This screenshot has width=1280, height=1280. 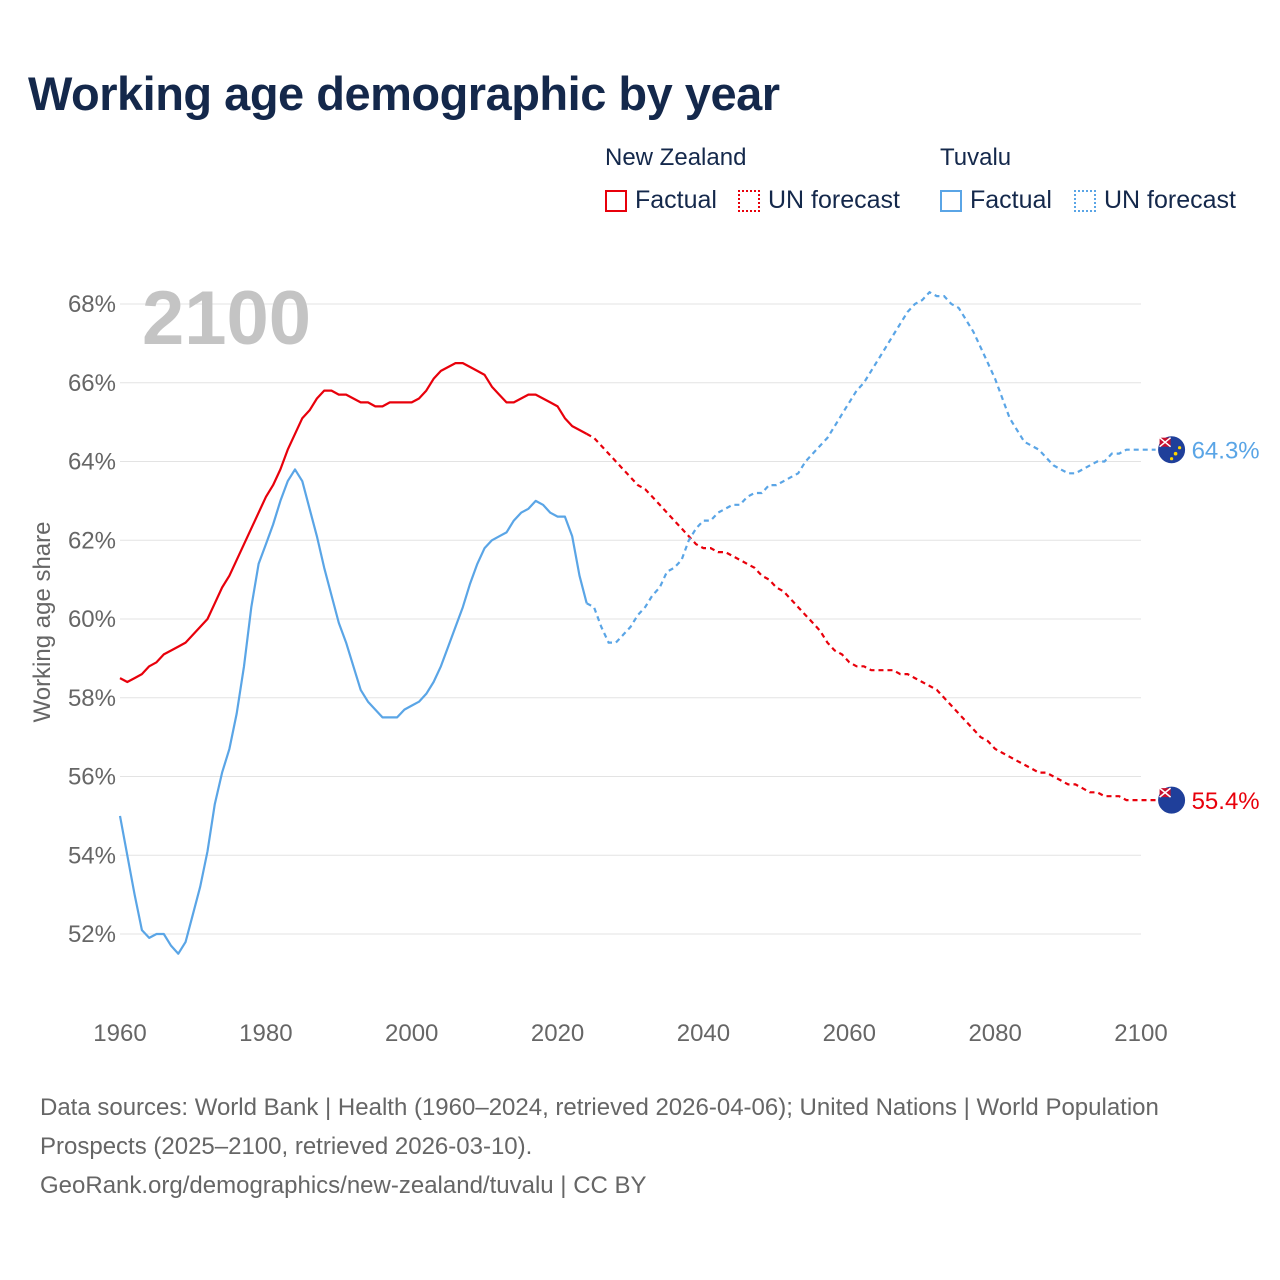 What do you see at coordinates (265, 1033) in the screenshot?
I see `x-tick-label: 1980` at bounding box center [265, 1033].